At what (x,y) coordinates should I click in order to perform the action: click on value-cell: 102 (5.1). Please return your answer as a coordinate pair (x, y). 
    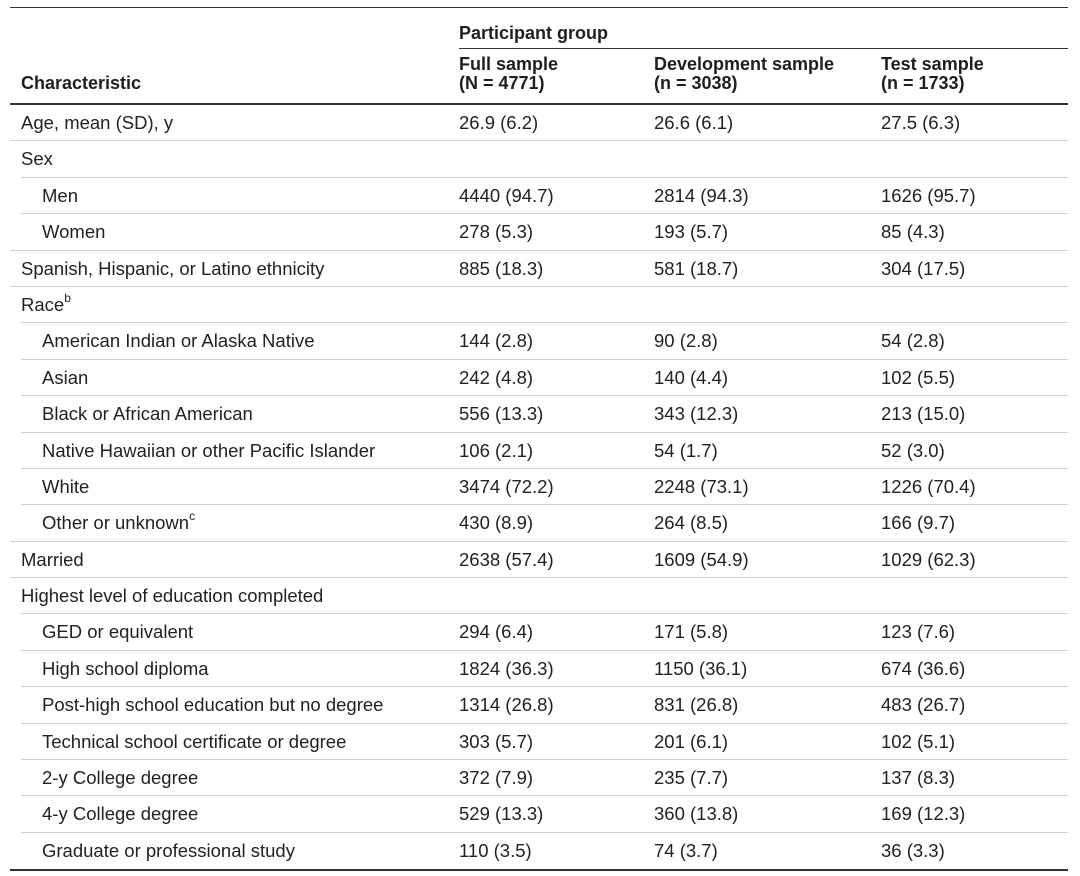
    Looking at the image, I should click on (918, 741).